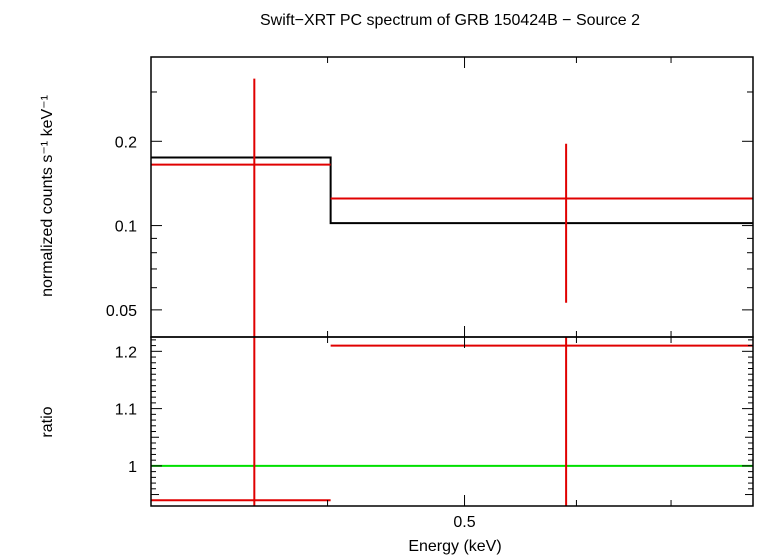 The image size is (758, 556). I want to click on top-y-tick-label: 0.05, so click(121, 311).